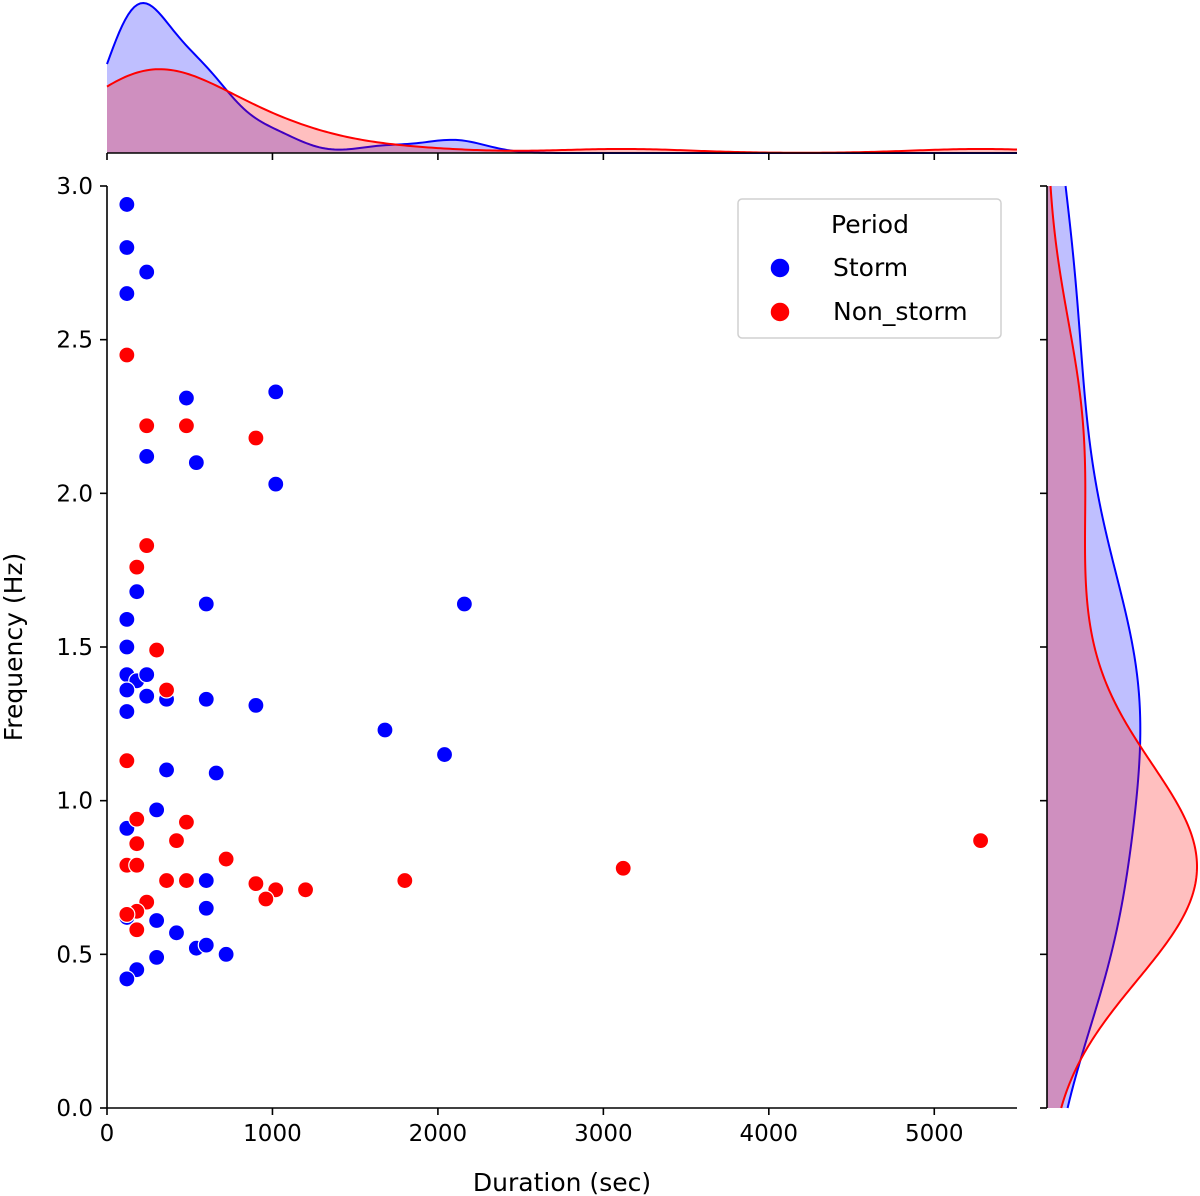 The image size is (1200, 1196). I want to click on y-tick-label: 1.5, so click(74, 648).